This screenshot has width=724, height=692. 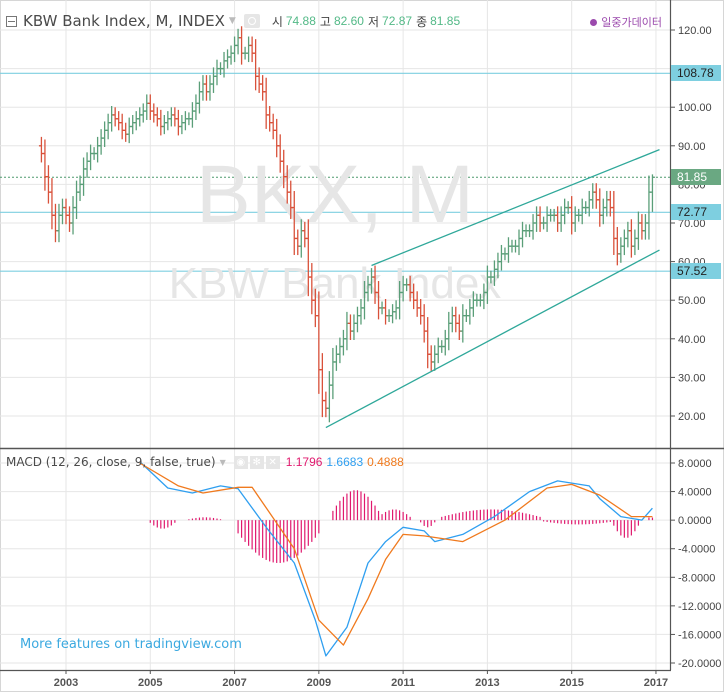 I want to click on price-tag-57-52: 57.52, so click(x=696, y=271).